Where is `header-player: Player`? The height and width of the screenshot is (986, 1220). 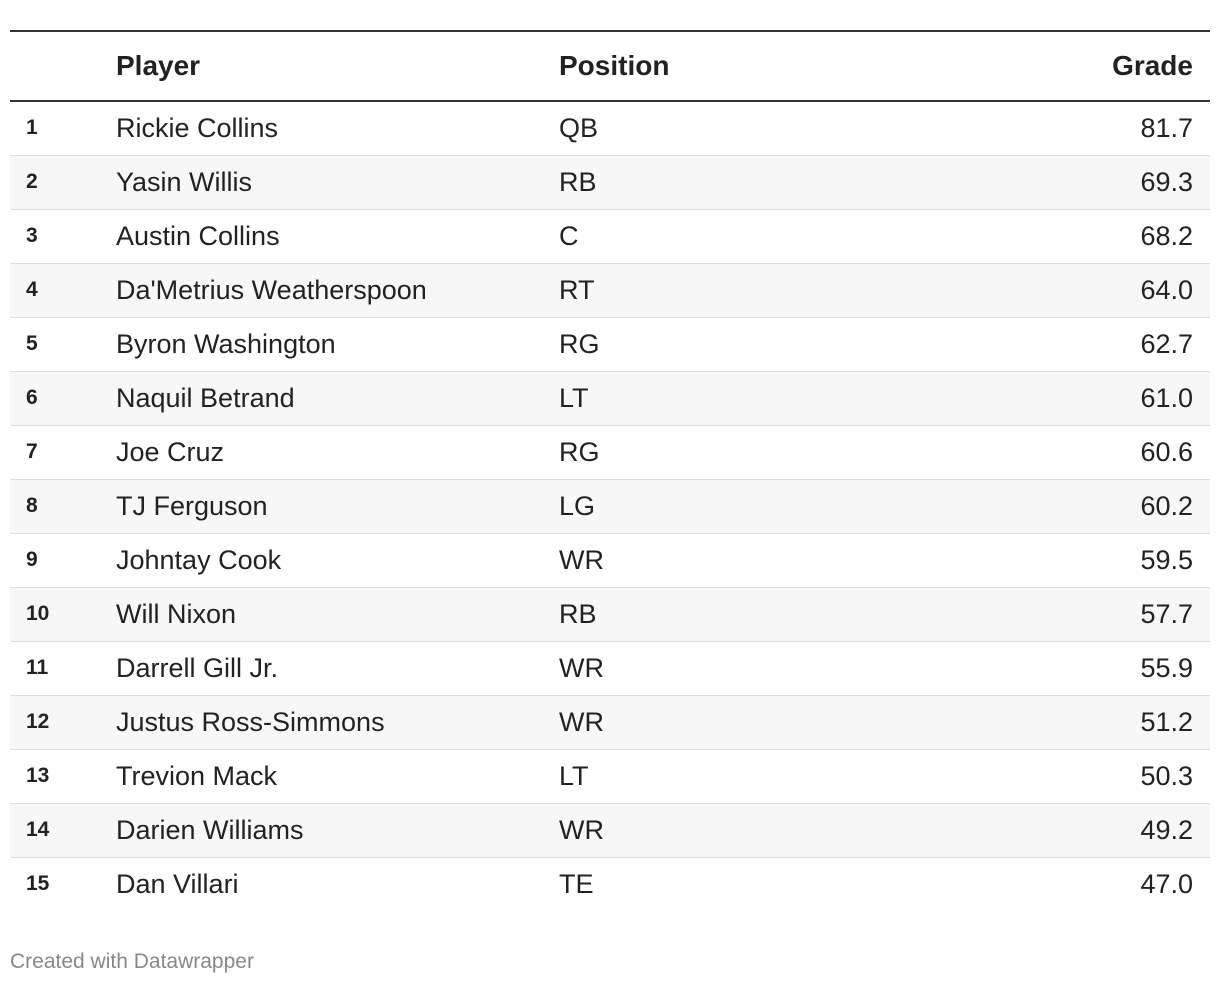 header-player: Player is located at coordinates (158, 65).